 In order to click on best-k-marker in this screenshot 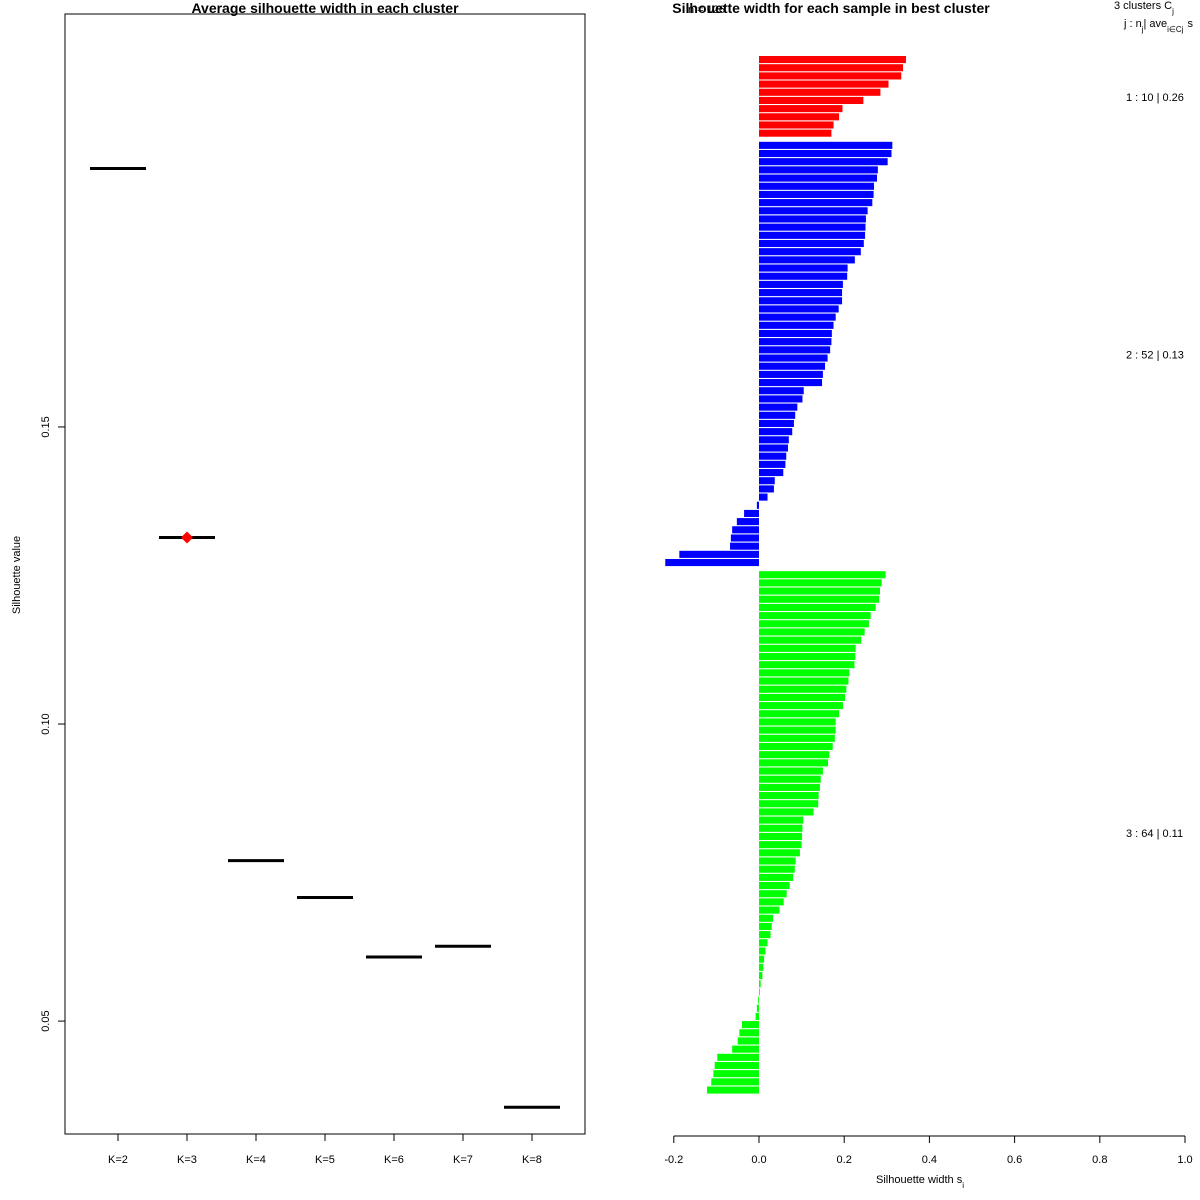, I will do `click(187, 537)`.